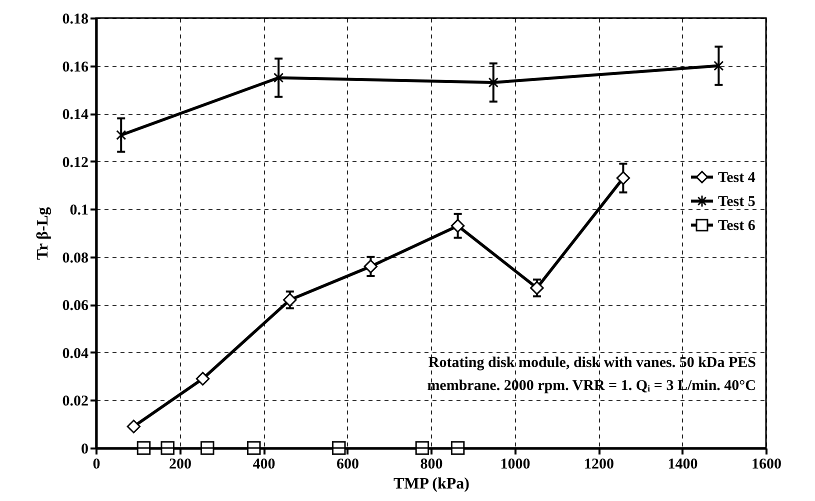 Image resolution: width=815 pixels, height=501 pixels. Describe the element at coordinates (767, 464) in the screenshot. I see `x-tick-label: 1600` at that location.